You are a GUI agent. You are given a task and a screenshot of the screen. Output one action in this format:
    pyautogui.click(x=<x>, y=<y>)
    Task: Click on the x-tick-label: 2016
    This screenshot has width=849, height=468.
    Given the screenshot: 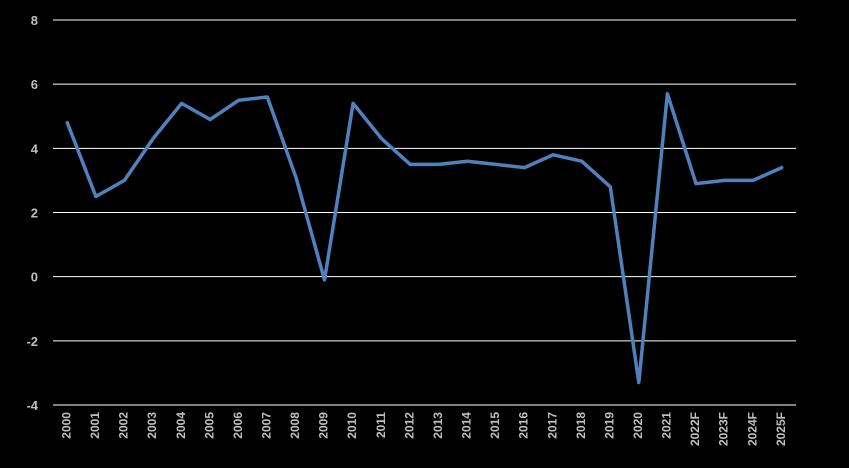 What is the action you would take?
    pyautogui.click(x=524, y=425)
    